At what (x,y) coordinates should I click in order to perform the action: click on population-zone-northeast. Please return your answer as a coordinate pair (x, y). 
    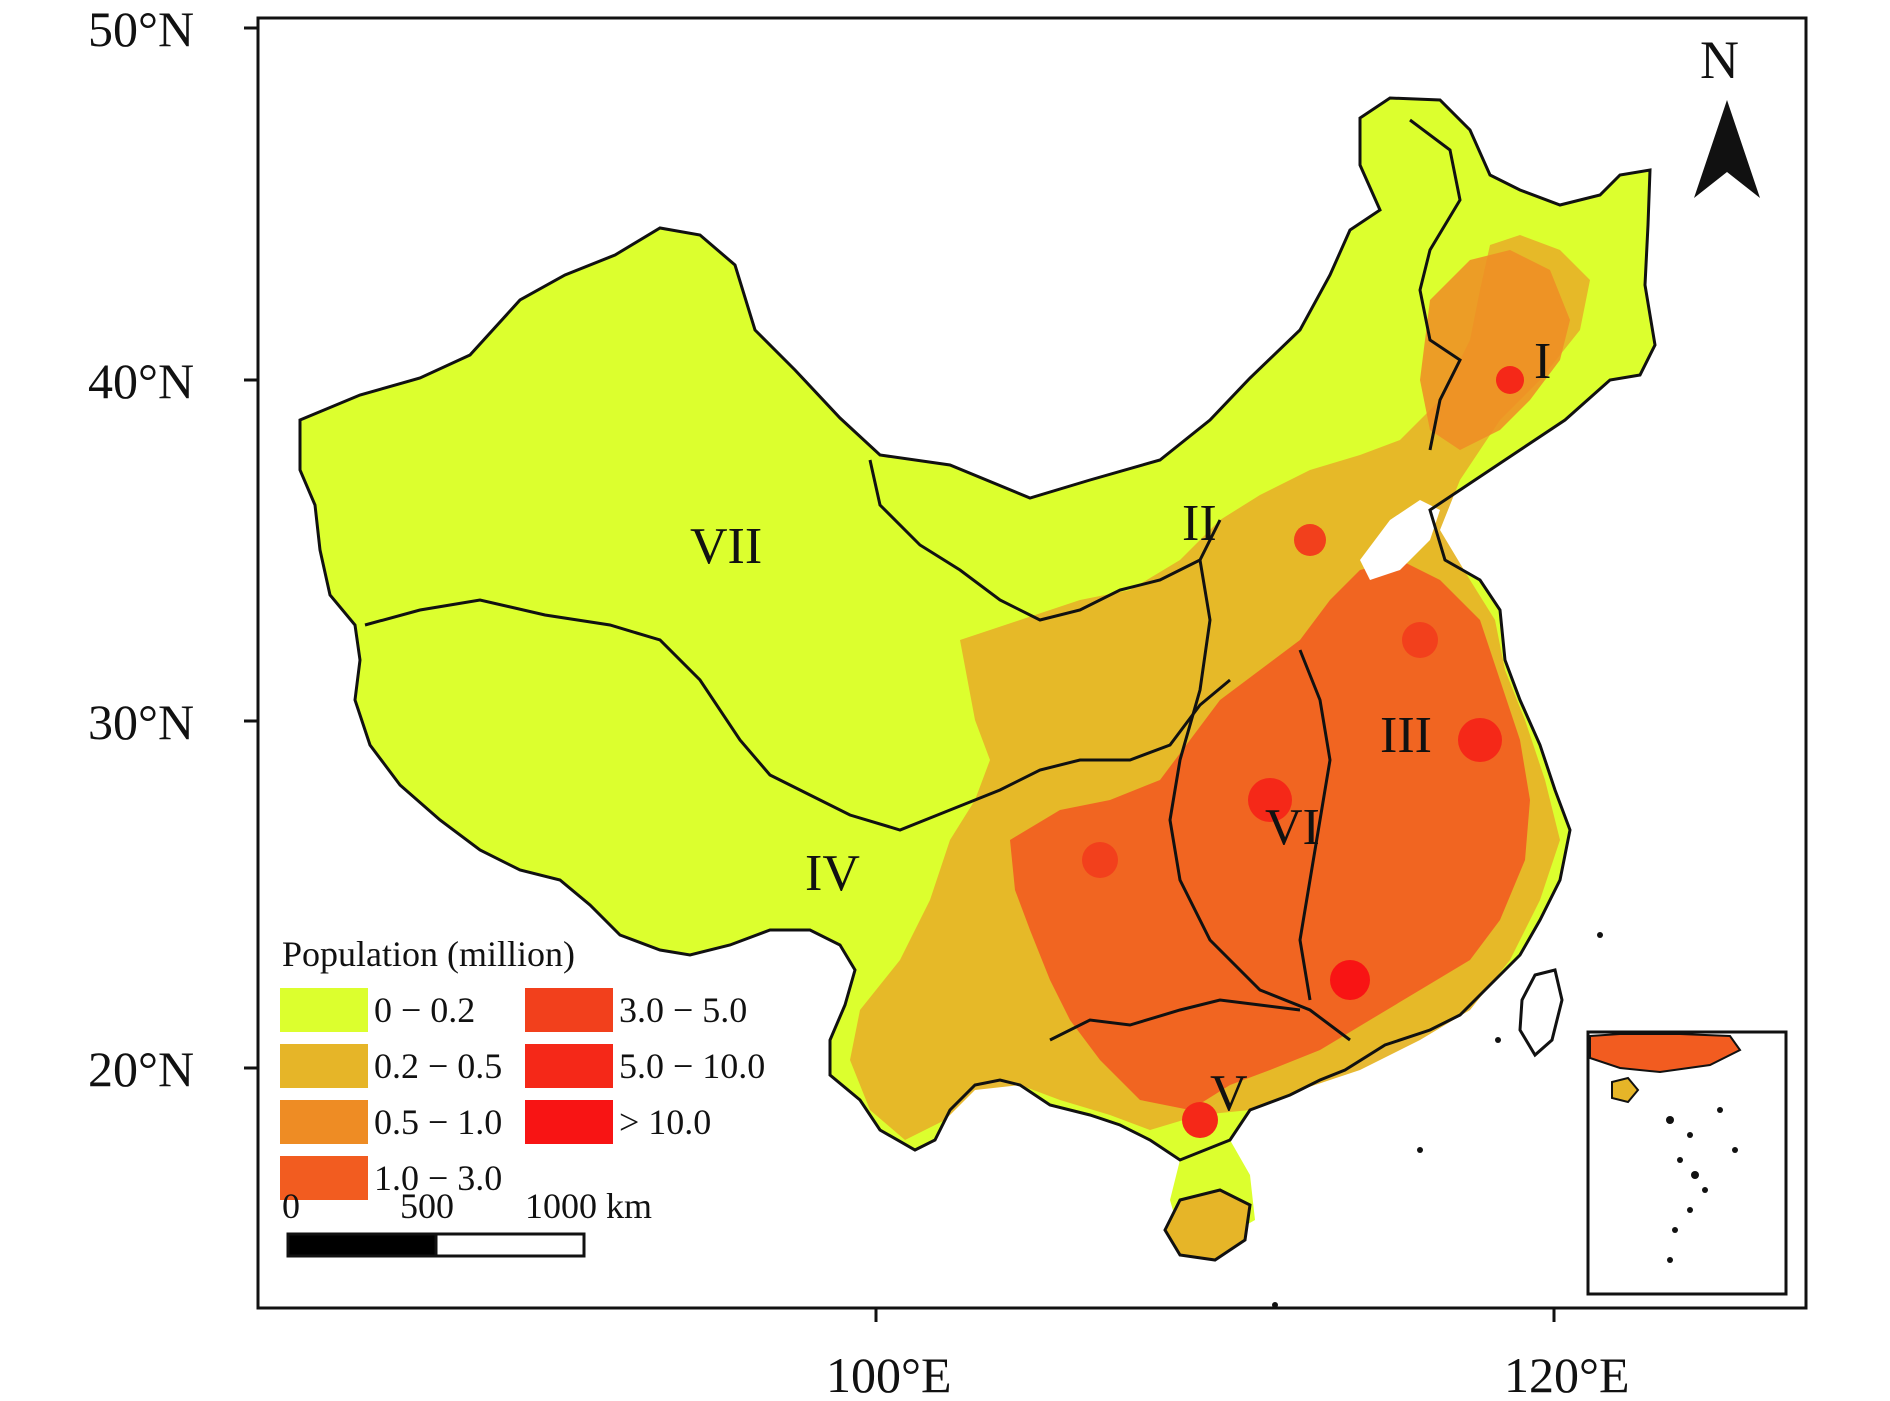
    Looking at the image, I should click on (1495, 350).